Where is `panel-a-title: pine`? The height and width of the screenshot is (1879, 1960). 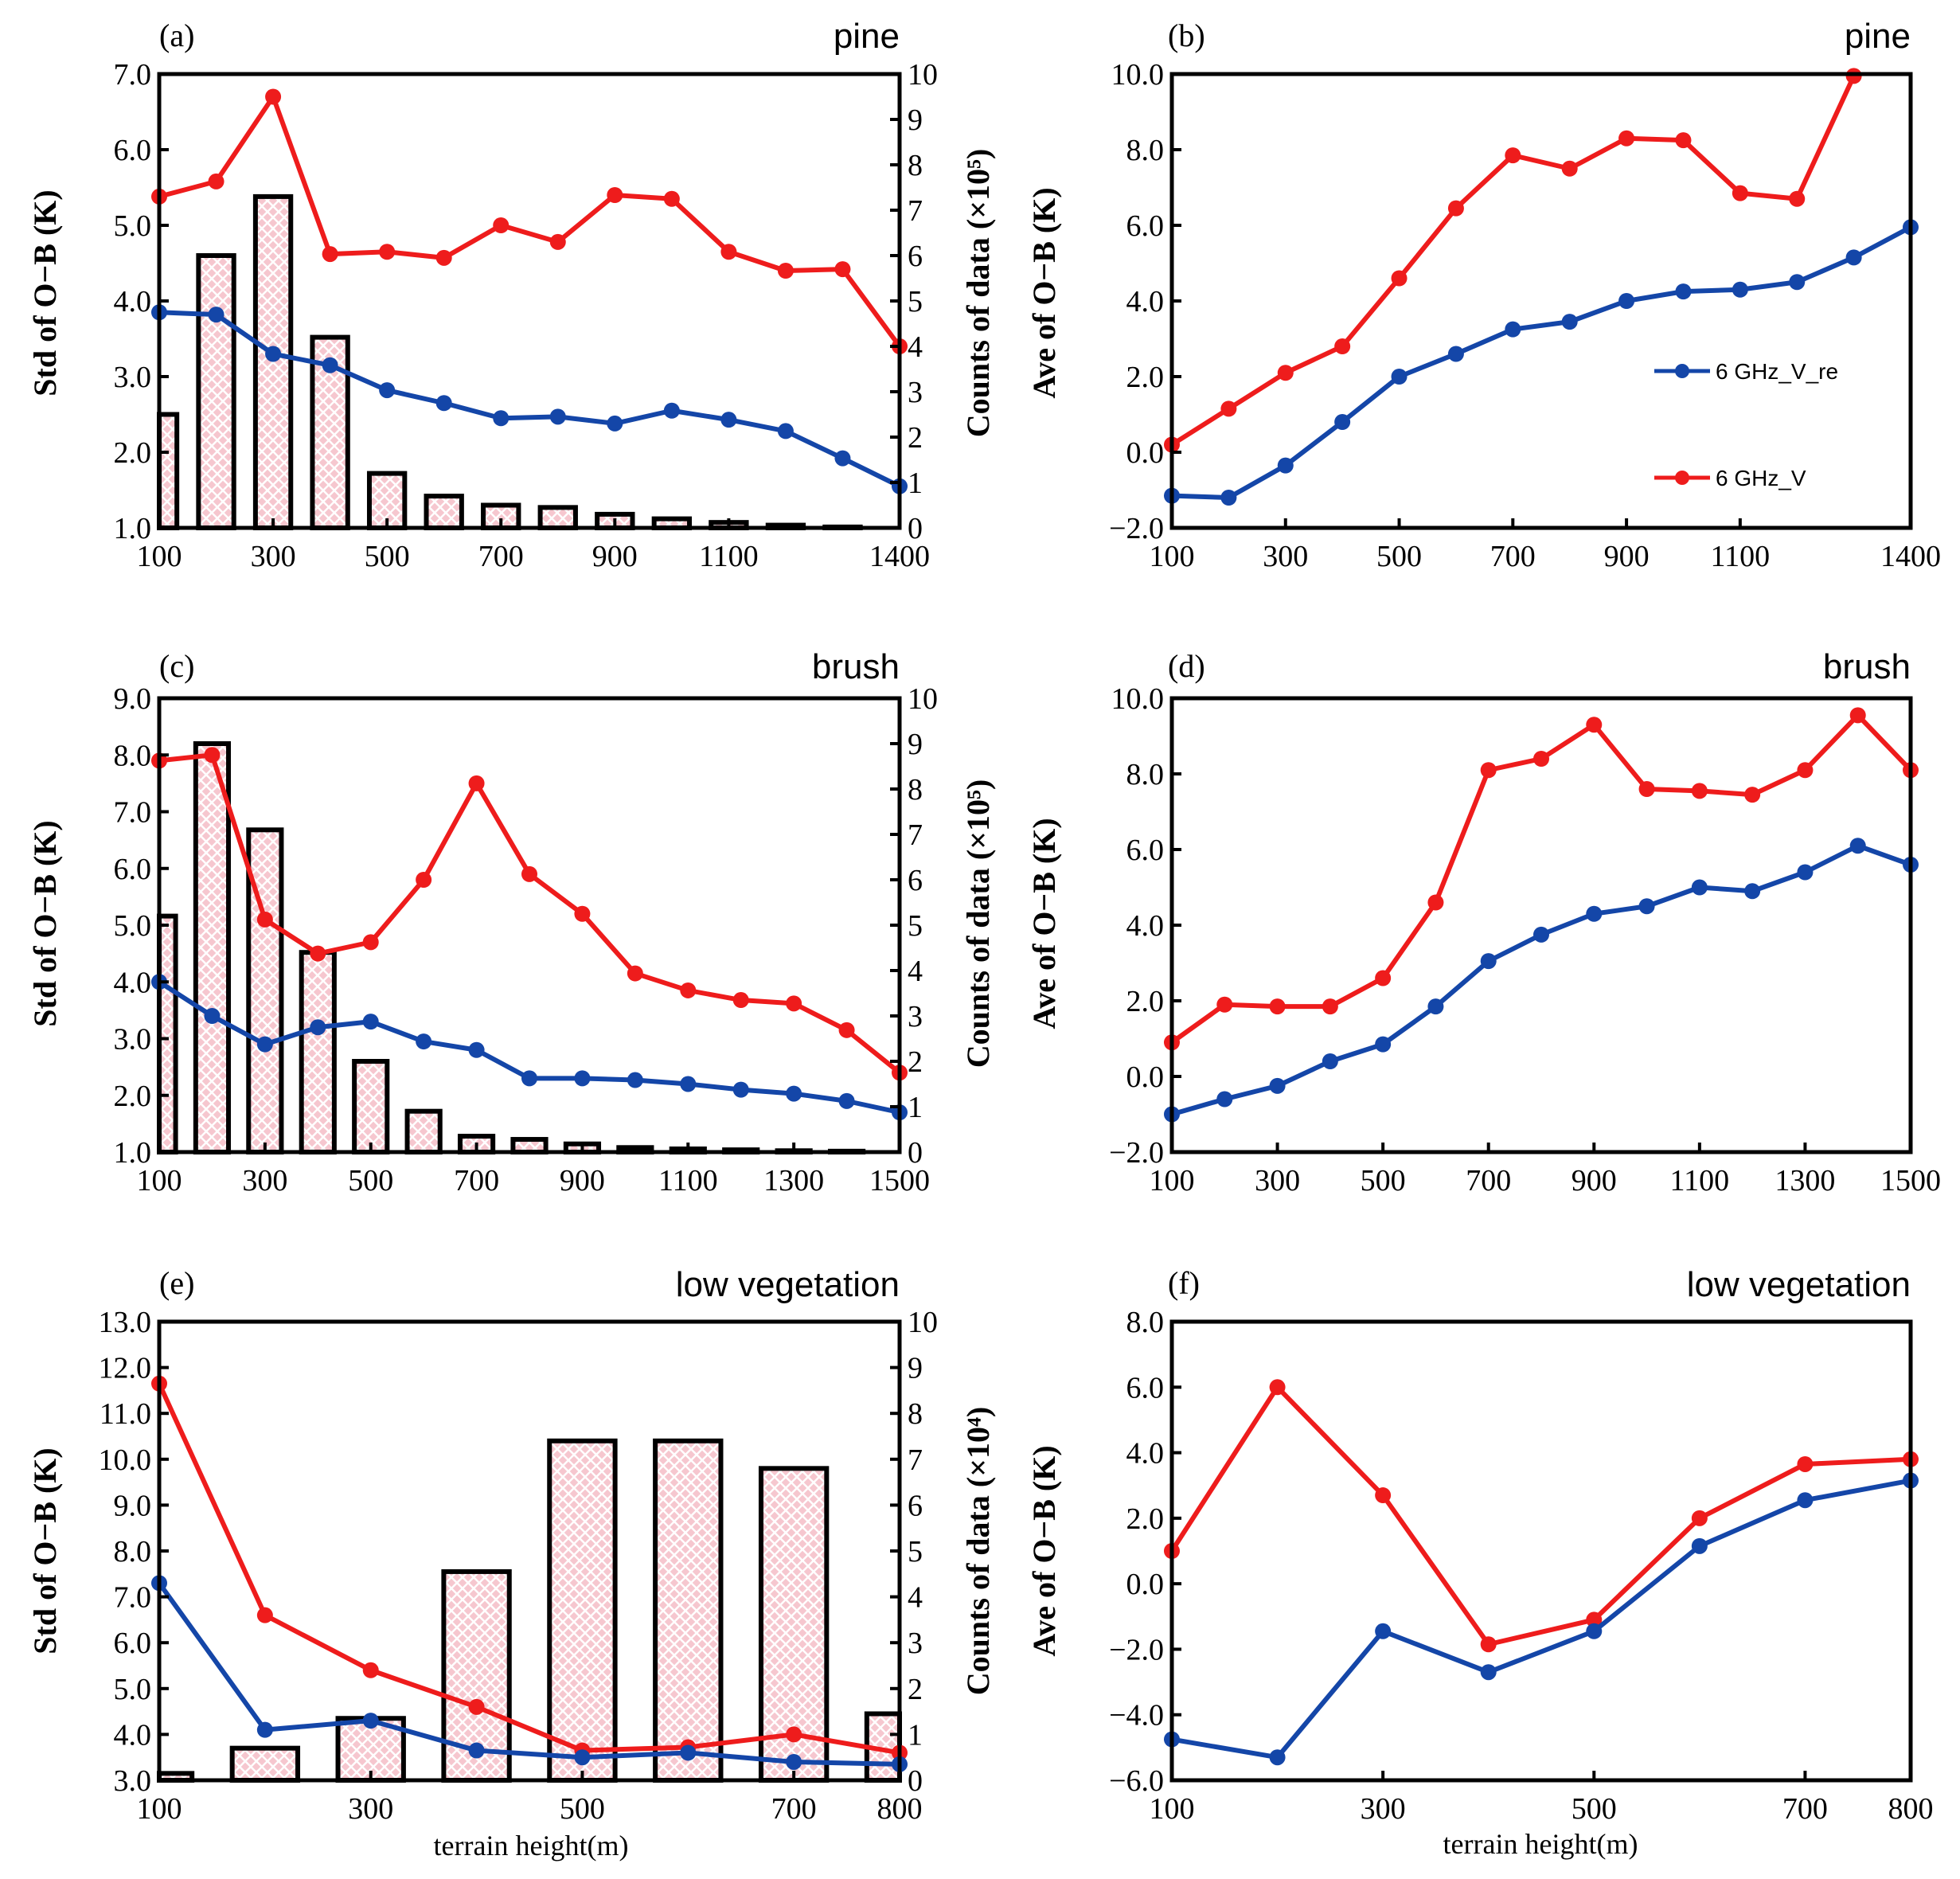 panel-a-title: pine is located at coordinates (867, 36).